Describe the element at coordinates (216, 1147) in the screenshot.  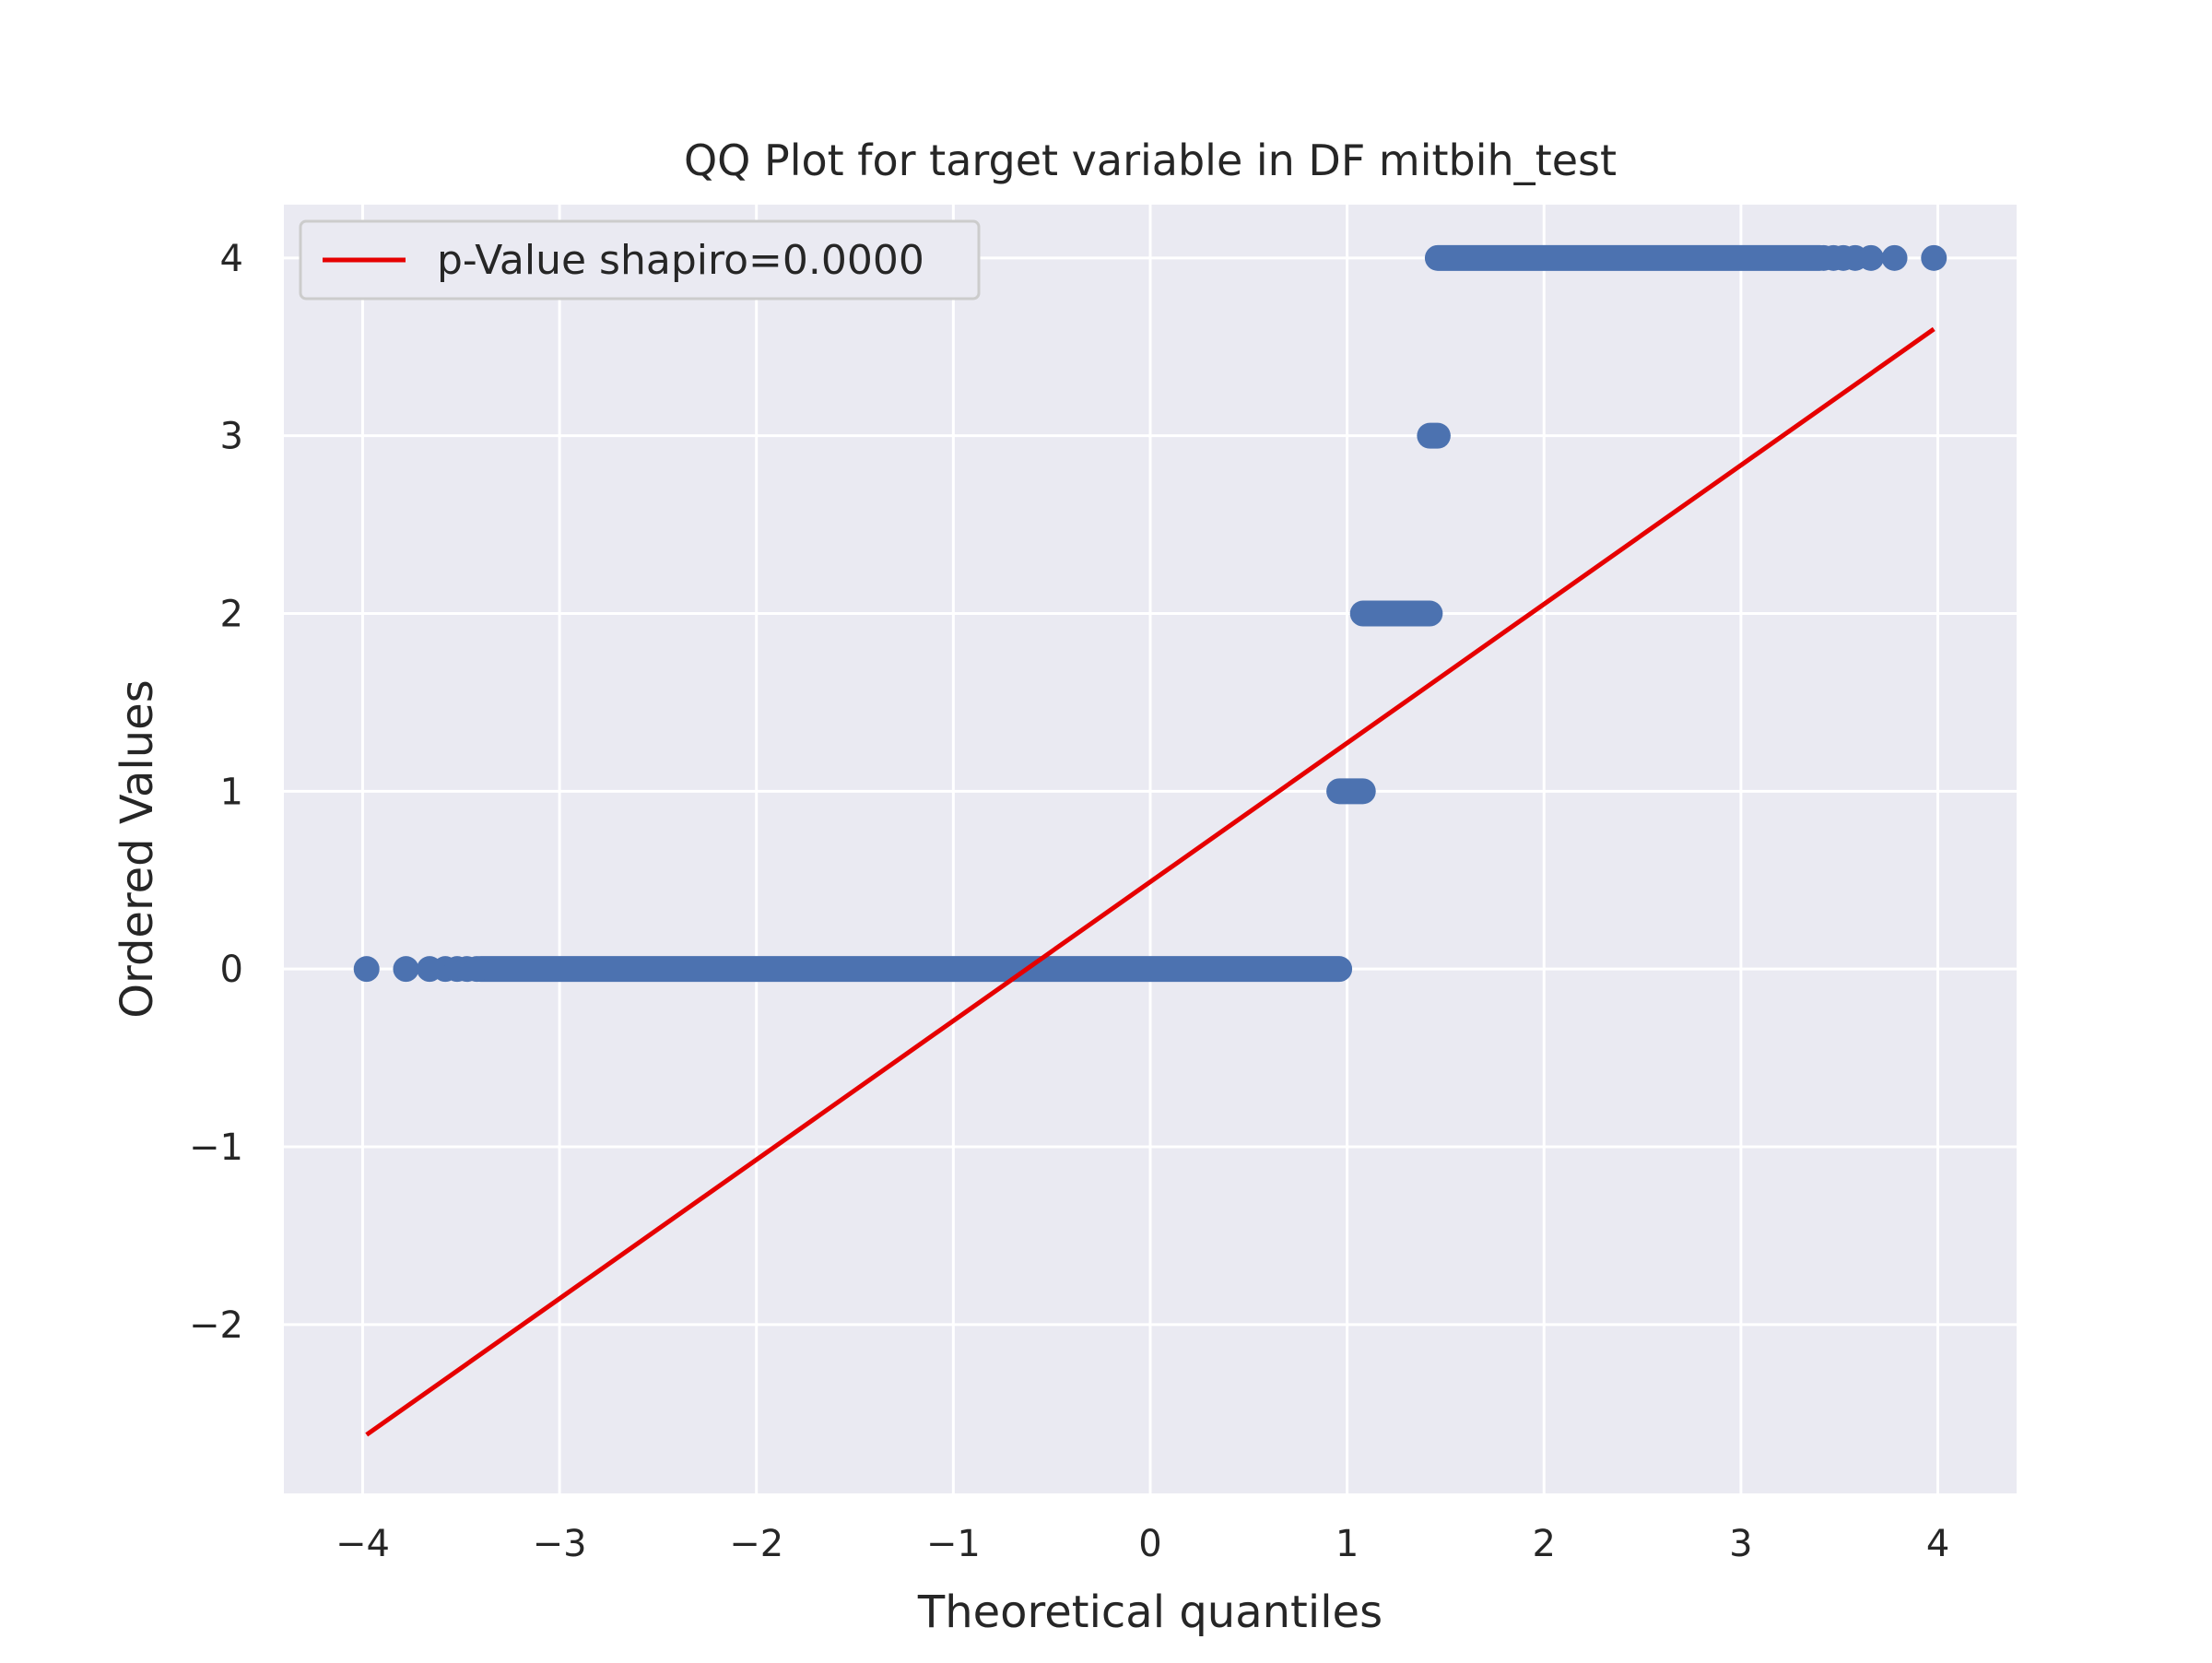
I see `y-tick-label: −1` at that location.